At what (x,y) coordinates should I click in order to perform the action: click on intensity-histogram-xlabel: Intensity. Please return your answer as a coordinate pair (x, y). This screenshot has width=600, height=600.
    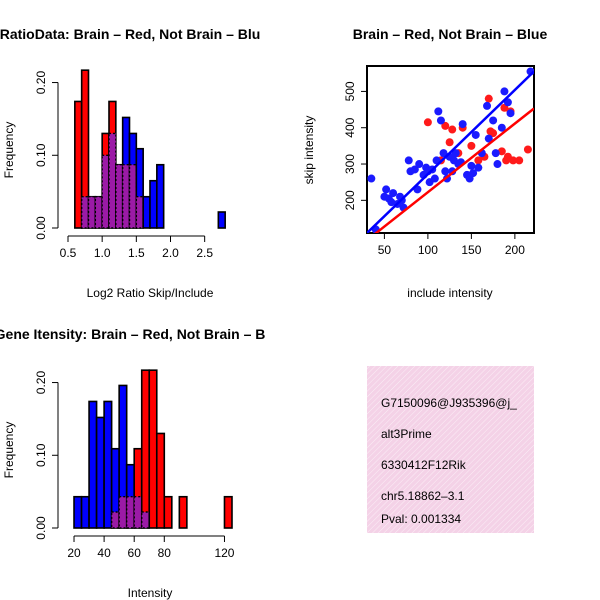
    Looking at the image, I should click on (150, 593).